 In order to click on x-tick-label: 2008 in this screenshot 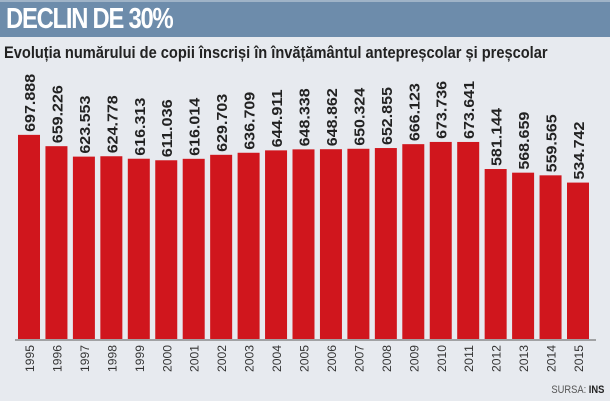, I will do `click(387, 358)`.